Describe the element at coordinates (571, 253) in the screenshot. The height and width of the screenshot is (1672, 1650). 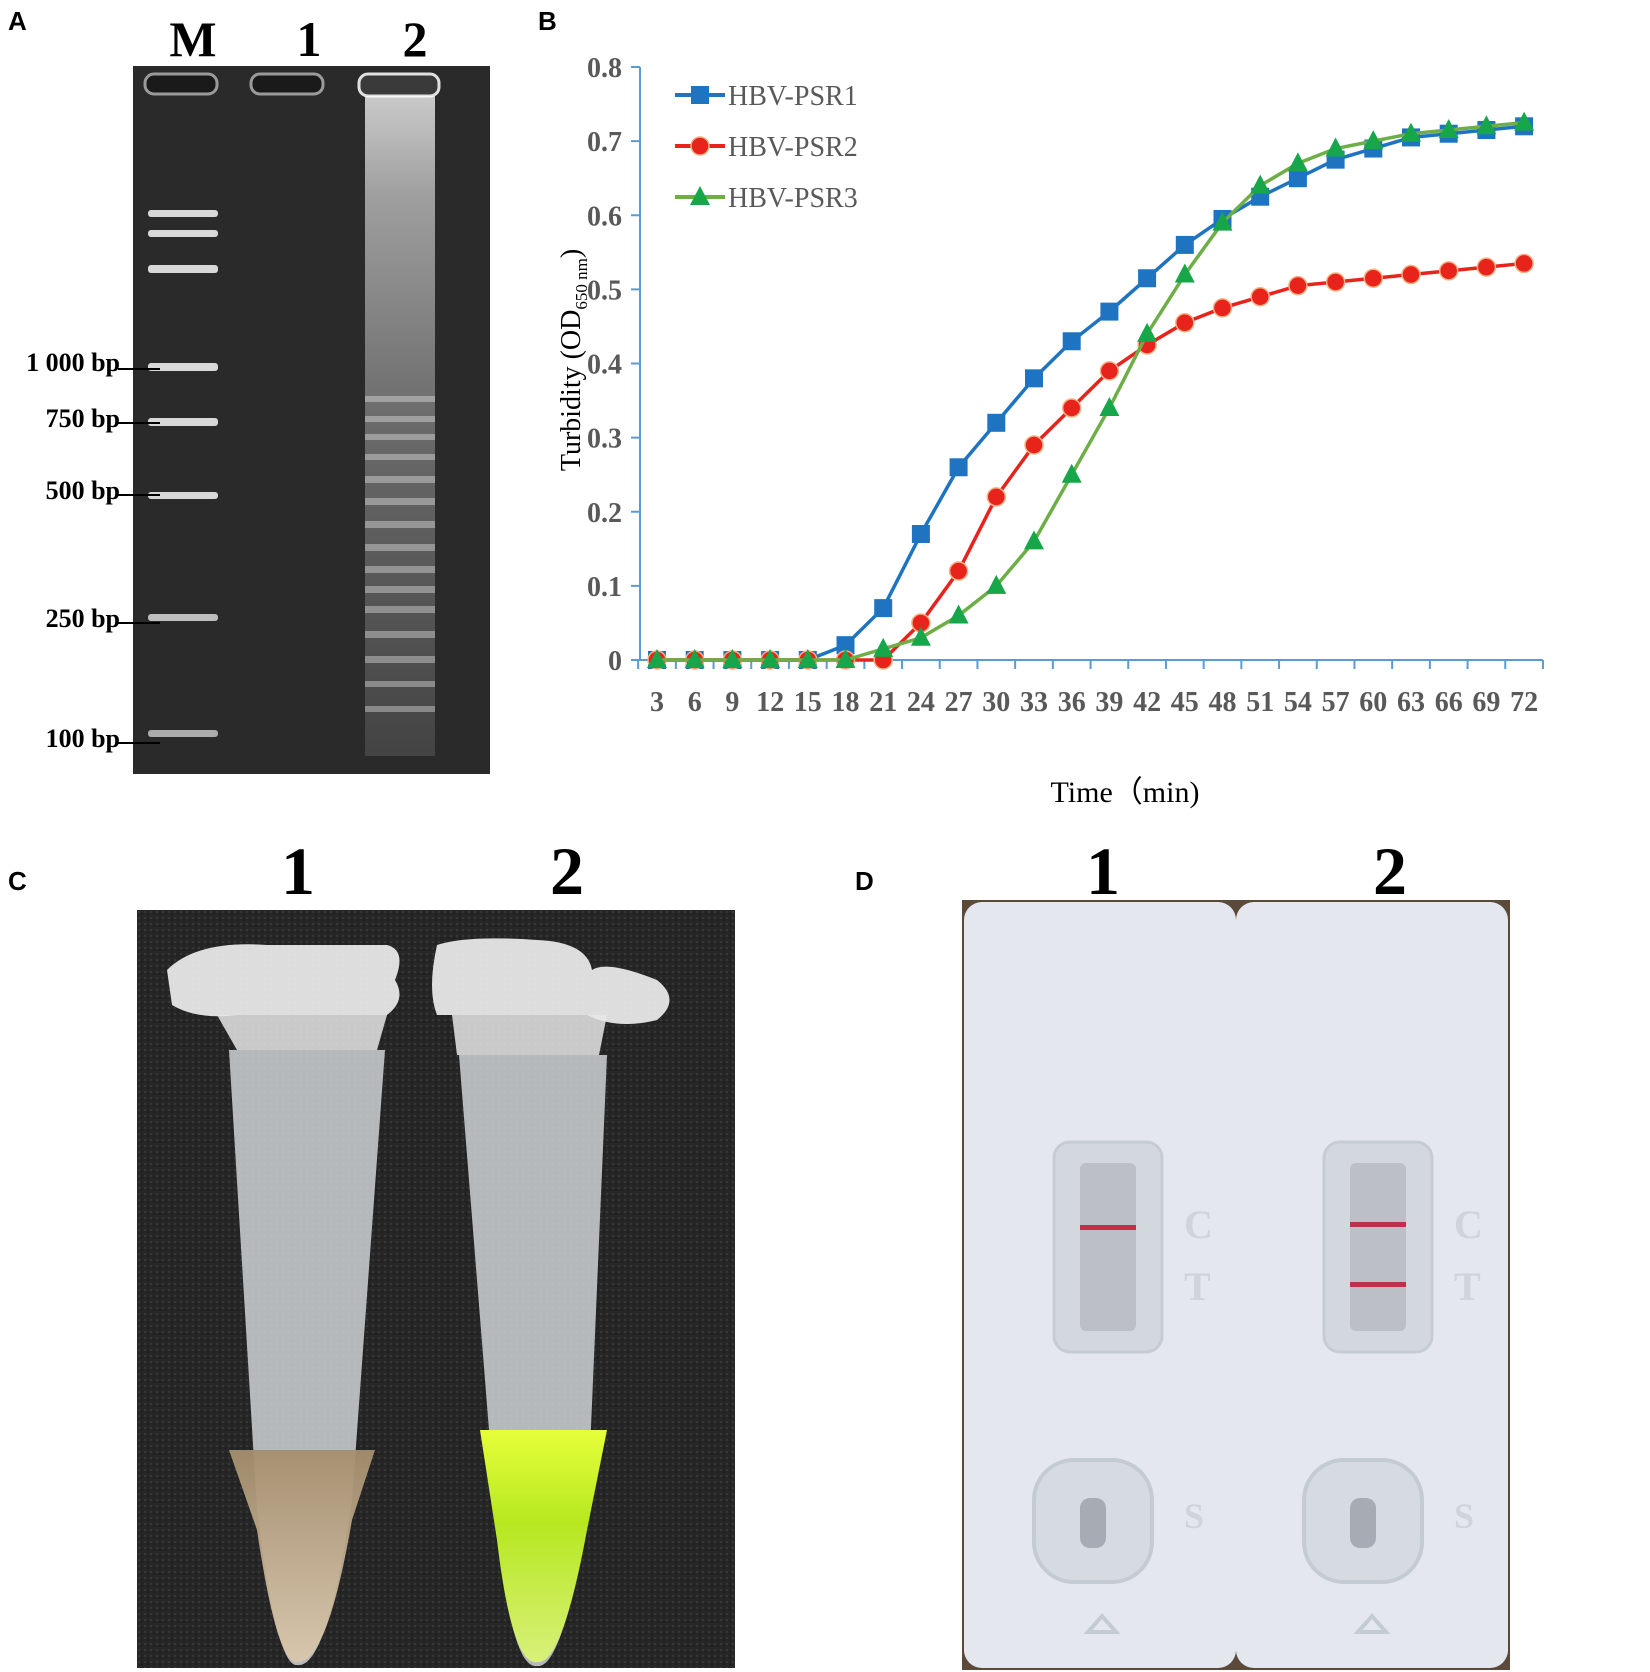
I see `y-axis-label-end: )` at that location.